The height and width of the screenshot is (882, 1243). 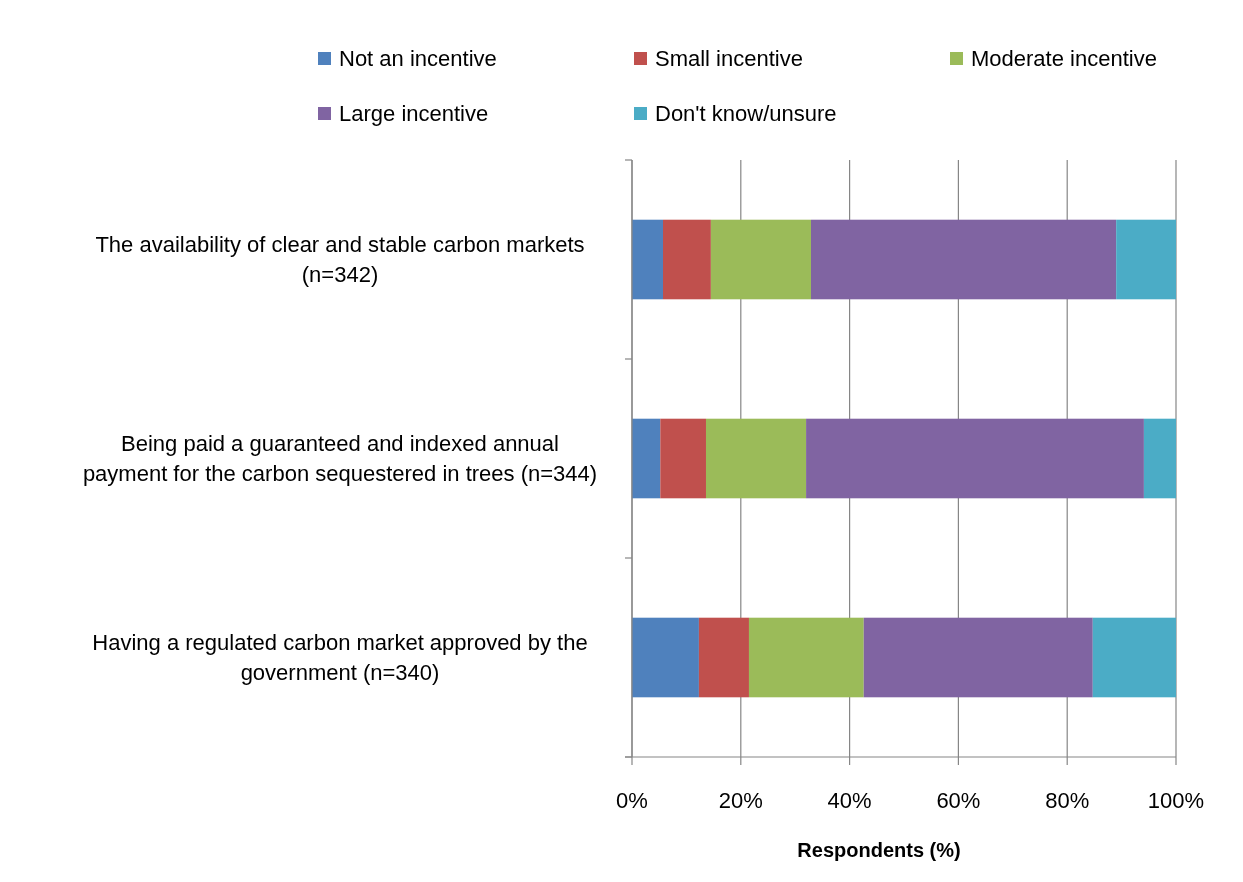 What do you see at coordinates (1176, 800) in the screenshot?
I see `x-tick-label: 100%` at bounding box center [1176, 800].